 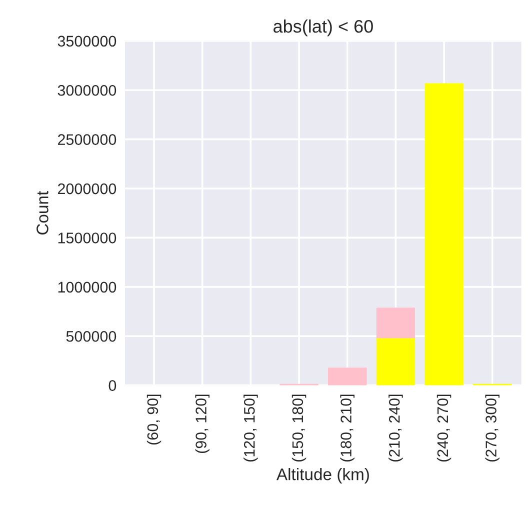 What do you see at coordinates (87, 139) in the screenshot?
I see `y-tick-label: 2500000` at bounding box center [87, 139].